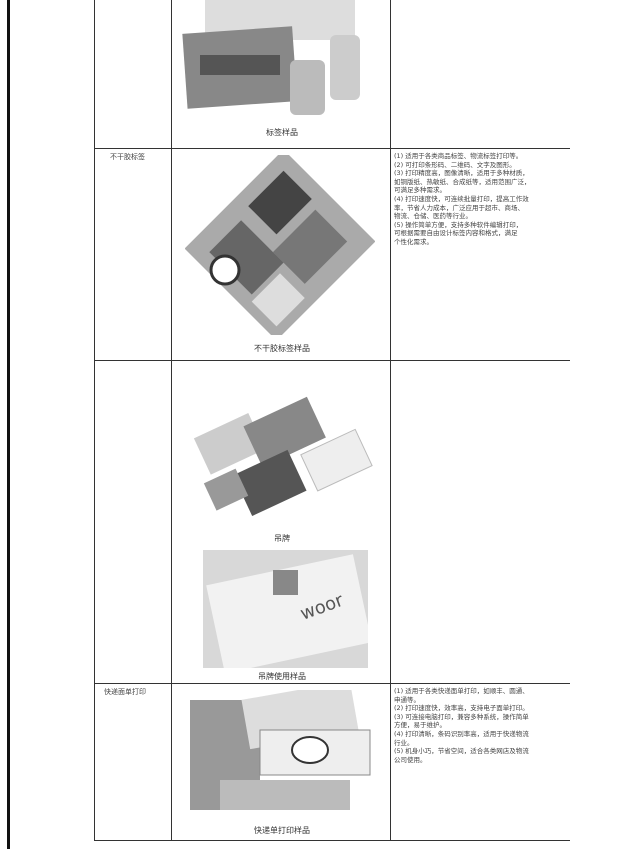 The height and width of the screenshot is (849, 642). What do you see at coordinates (458, 224) in the screenshot?
I see `description-line: (5) 操作简单方便，支持多种软件编辑打印，` at bounding box center [458, 224].